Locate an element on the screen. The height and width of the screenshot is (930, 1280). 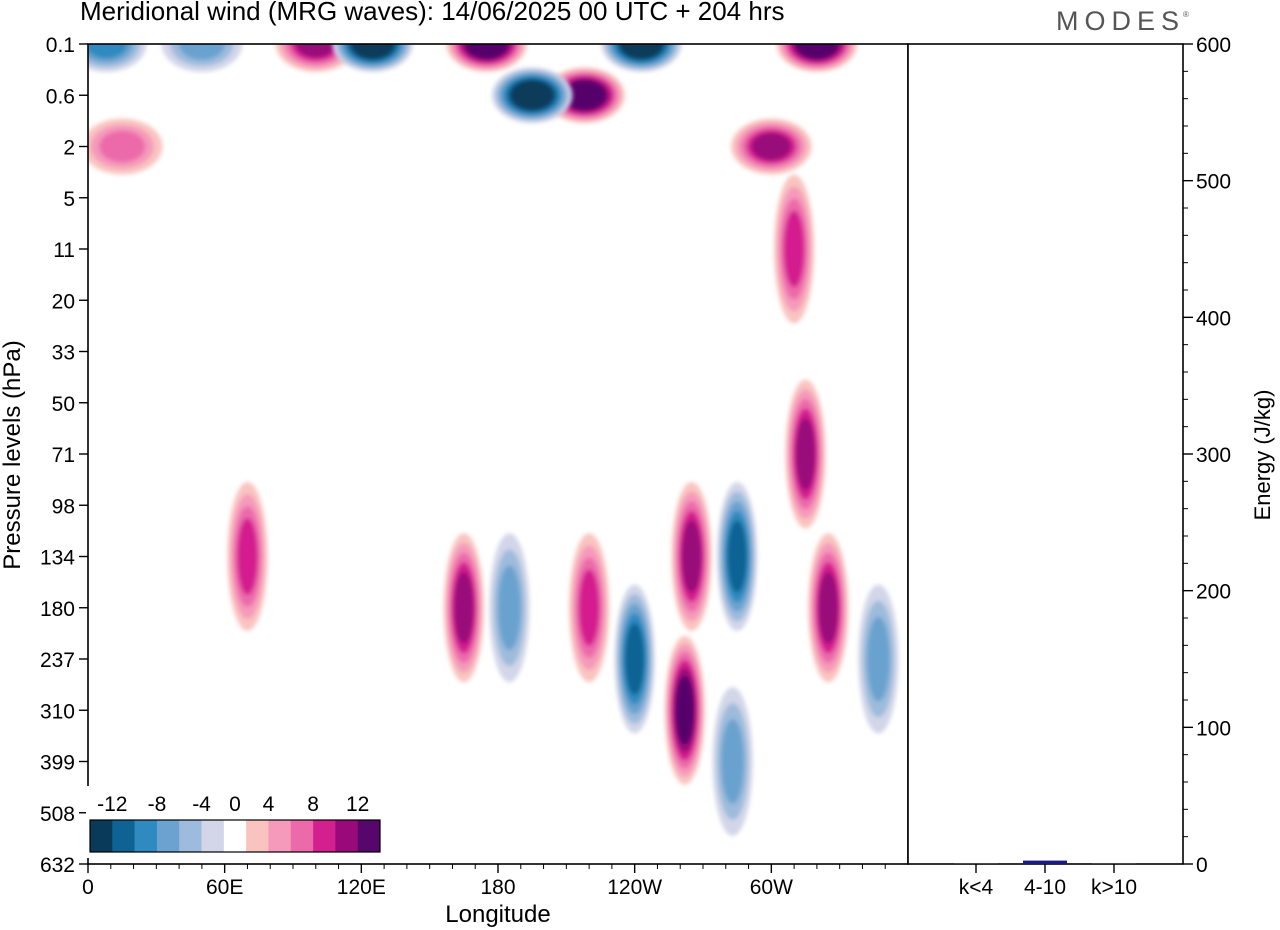
y-tick-label: 5 is located at coordinates (69, 199).